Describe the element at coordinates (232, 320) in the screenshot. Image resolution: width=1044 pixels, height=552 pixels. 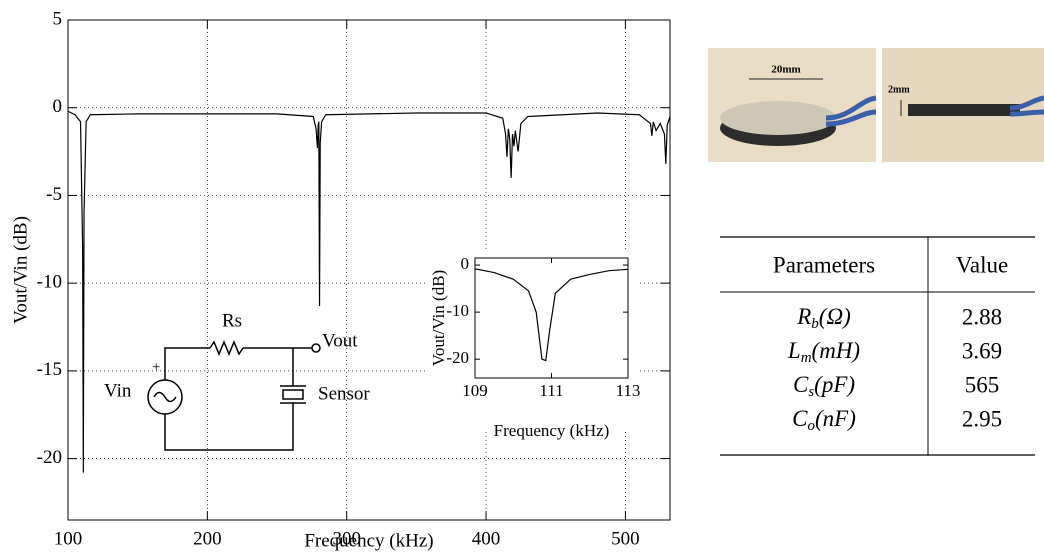
I see `resistor-label: Rs` at that location.